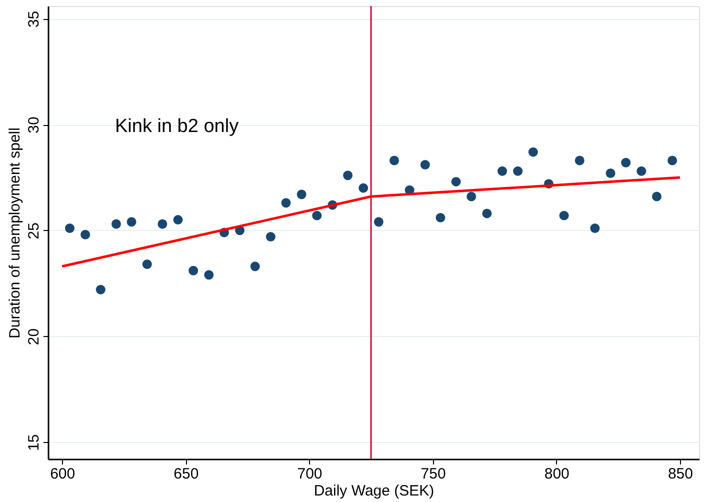  I want to click on x-tick-label: 700, so click(309, 474).